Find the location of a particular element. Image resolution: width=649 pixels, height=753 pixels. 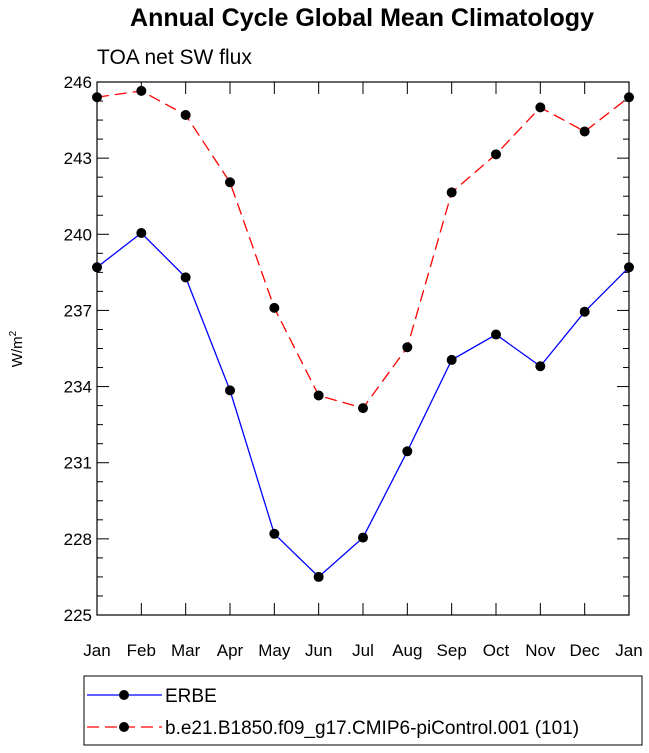

y-tick-label: 234 is located at coordinates (78, 387).